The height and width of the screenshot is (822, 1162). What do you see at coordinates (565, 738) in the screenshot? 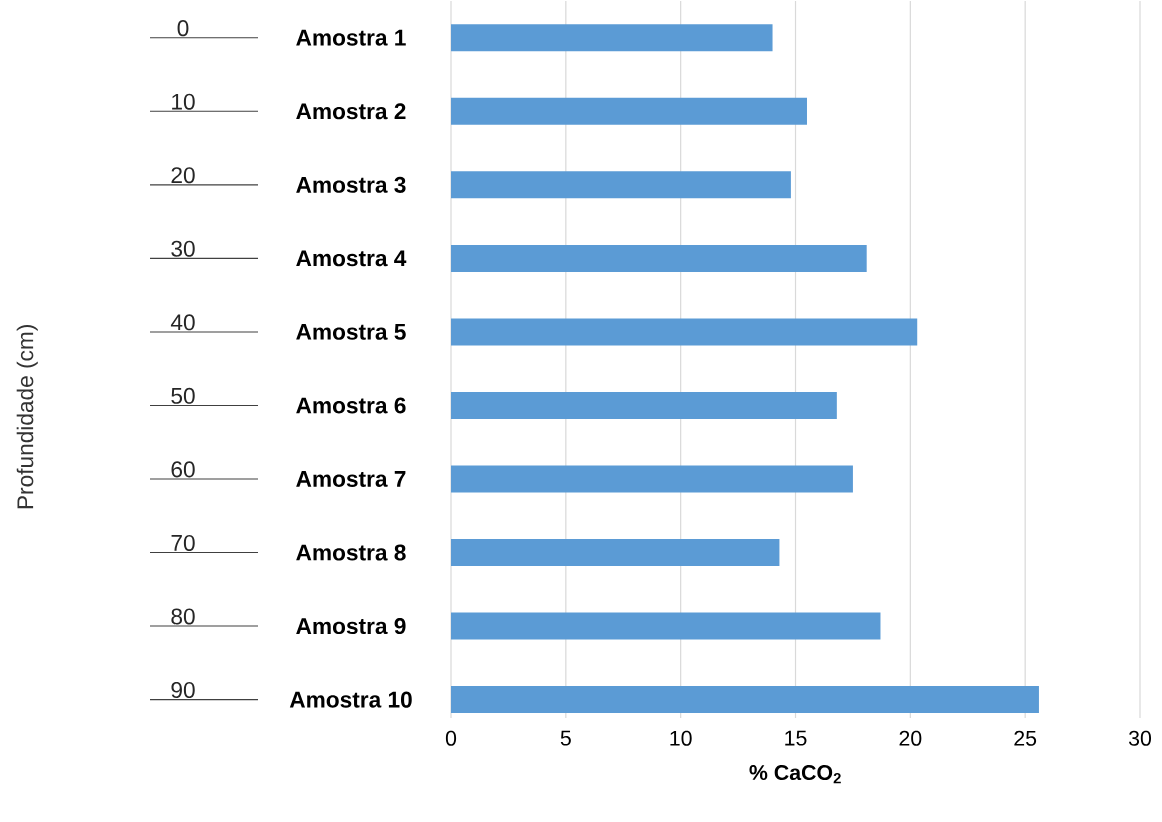
I see `x-tick-label: 5` at bounding box center [565, 738].